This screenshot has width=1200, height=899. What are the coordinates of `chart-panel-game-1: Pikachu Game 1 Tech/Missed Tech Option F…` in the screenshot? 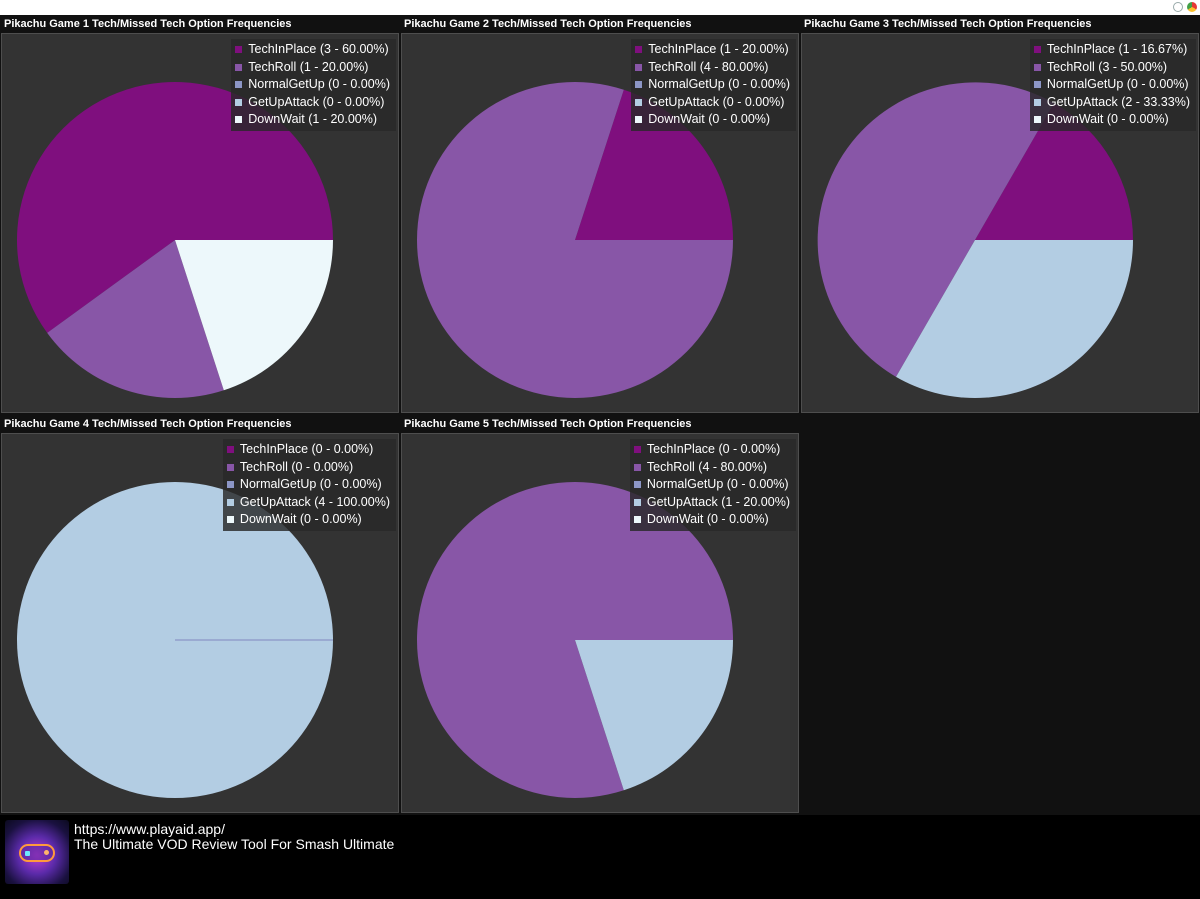 It's located at (200, 216).